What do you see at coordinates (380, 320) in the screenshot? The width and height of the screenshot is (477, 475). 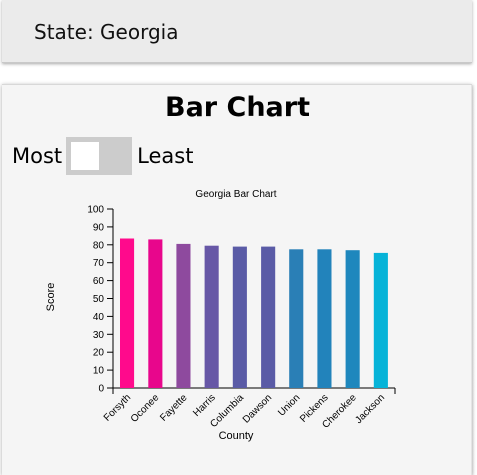 I see `bar-jackson` at bounding box center [380, 320].